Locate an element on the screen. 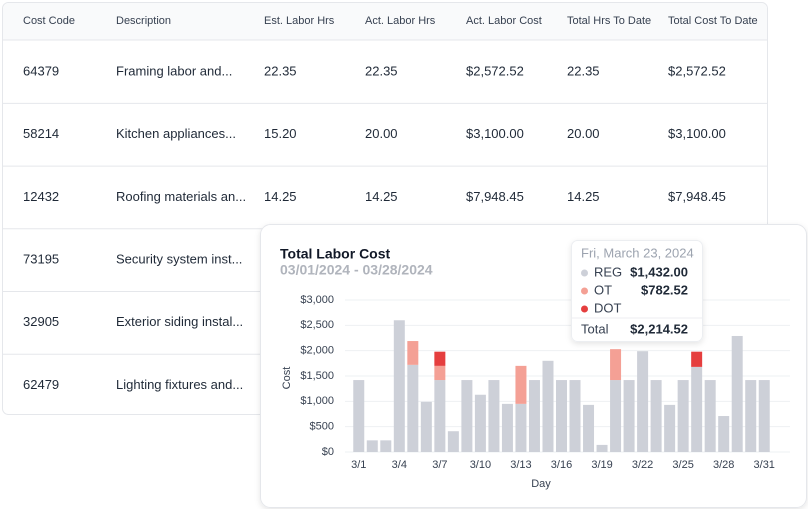 This screenshot has height=509, width=808. y-axis-label: Cost is located at coordinates (287, 378).